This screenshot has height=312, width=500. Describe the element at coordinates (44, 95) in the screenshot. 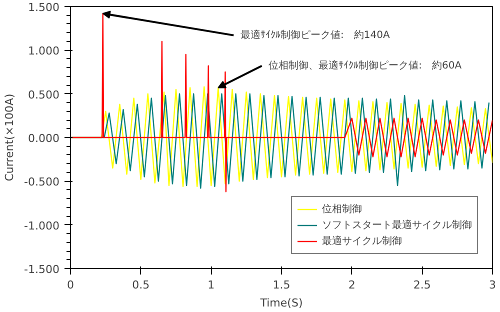

I see `y-tick-label: 0.500` at that location.